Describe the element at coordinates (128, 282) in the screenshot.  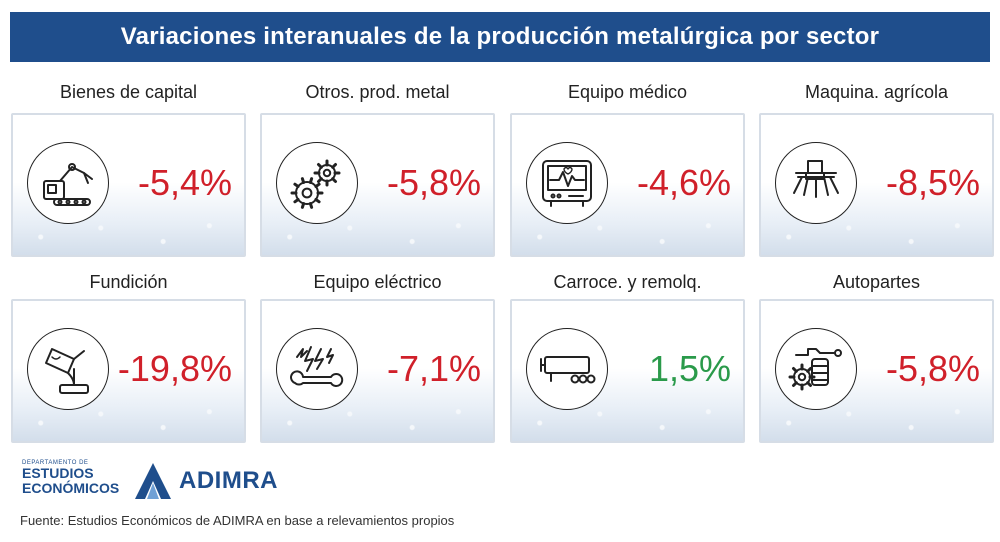
I see `sector-label-fundicion: Fundición` at that location.